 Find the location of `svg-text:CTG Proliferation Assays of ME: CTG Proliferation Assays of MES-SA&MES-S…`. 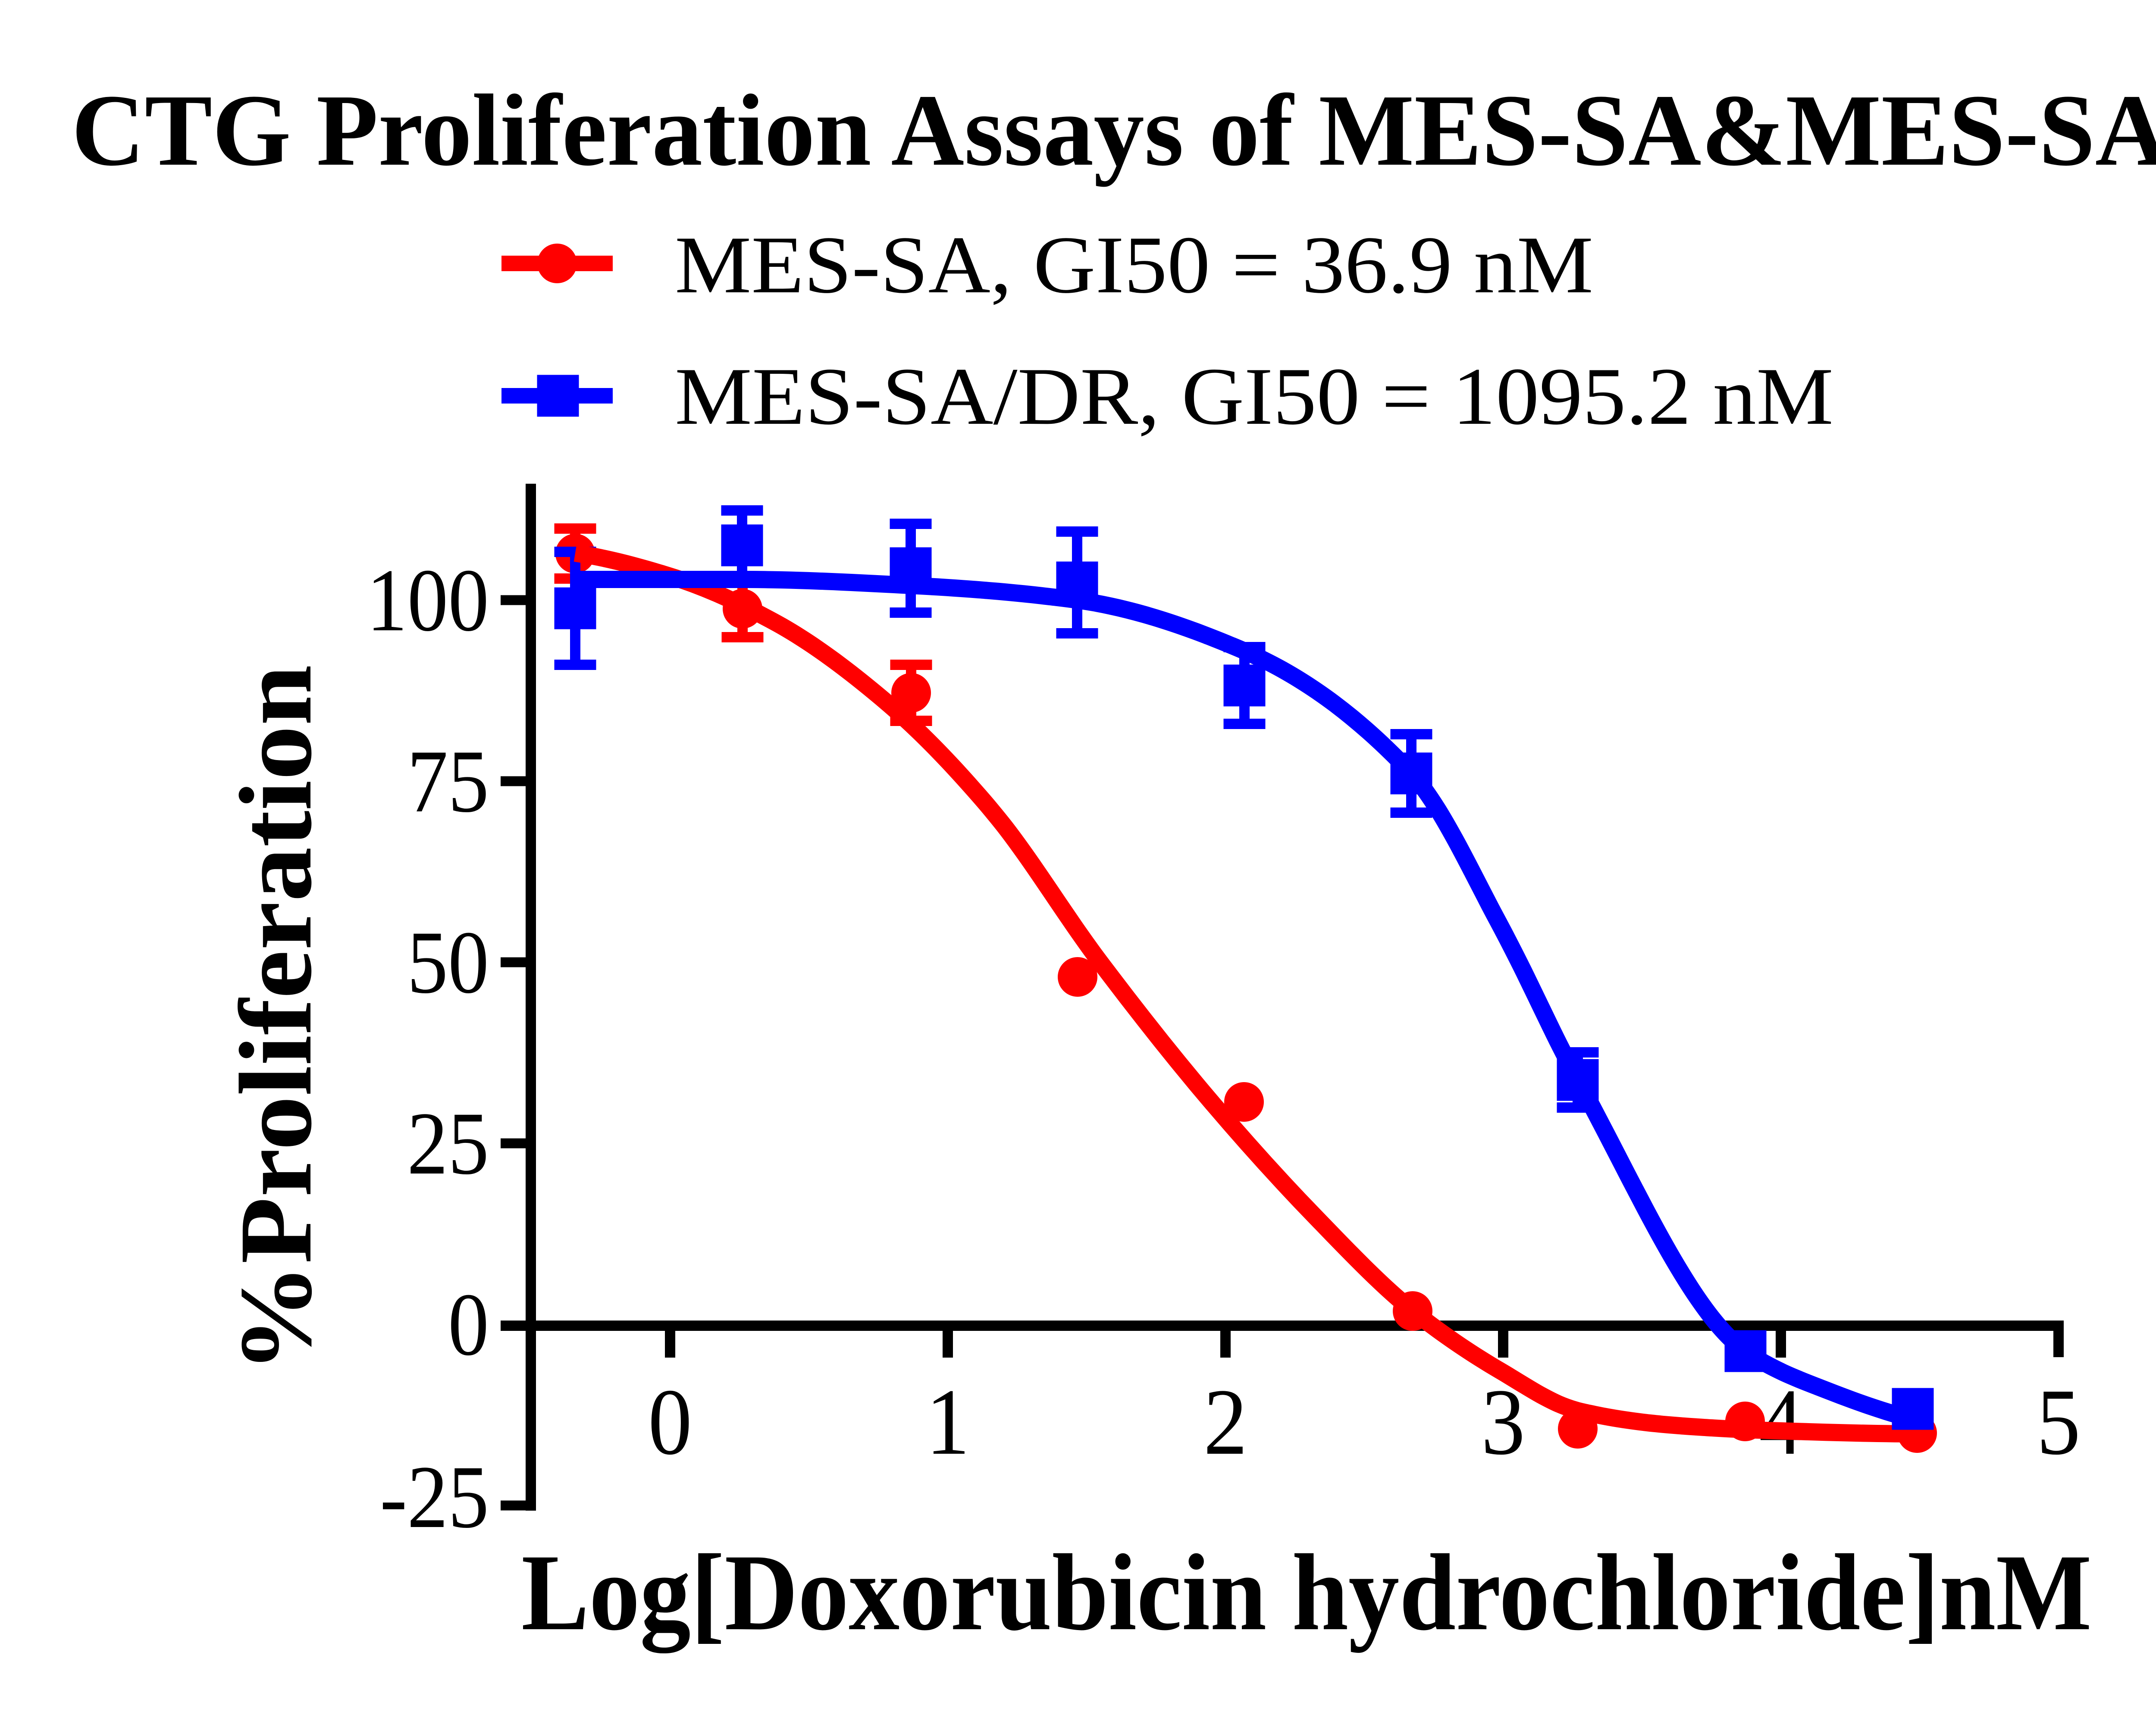

svg-text:CTG Proliferation Assays of ME: CTG Proliferation Assays of MES-SA&MES-S… is located at coordinates (1114, 130).